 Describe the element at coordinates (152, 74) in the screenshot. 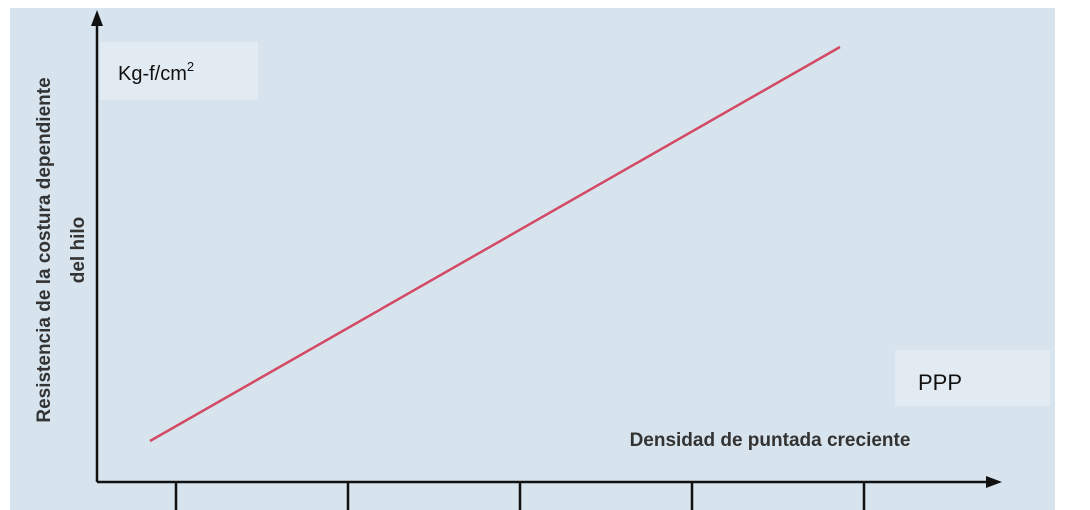

I see `unit-base: Kg-f/cm` at that location.